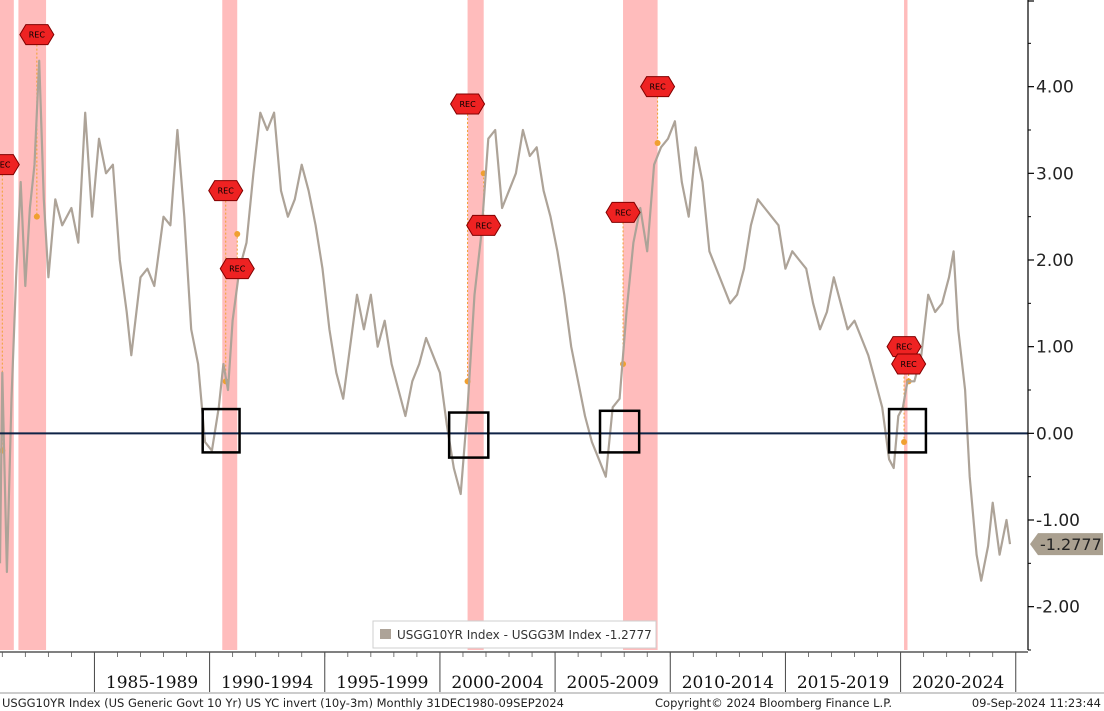  Describe the element at coordinates (1058, 521) in the screenshot. I see `y-tick-label: -1.00` at that location.